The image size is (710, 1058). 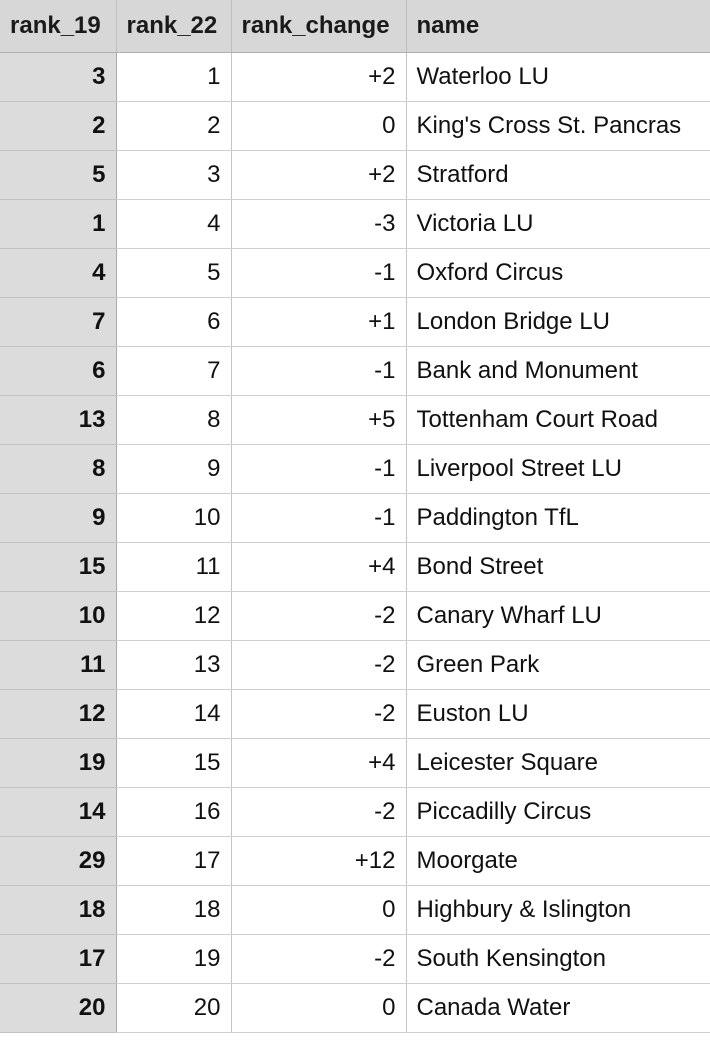 What do you see at coordinates (174, 1008) in the screenshot?
I see `cell-rank-22: 20` at bounding box center [174, 1008].